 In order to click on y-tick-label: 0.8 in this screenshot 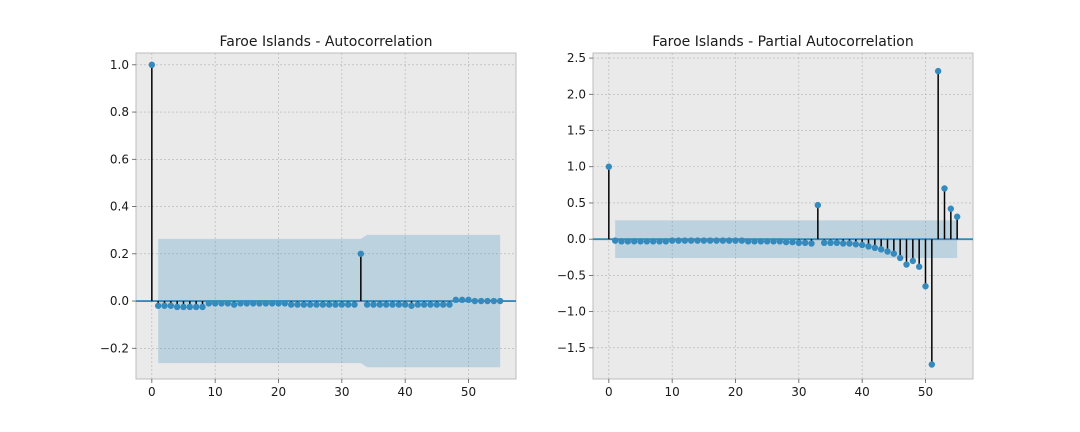, I will do `click(119, 112)`.